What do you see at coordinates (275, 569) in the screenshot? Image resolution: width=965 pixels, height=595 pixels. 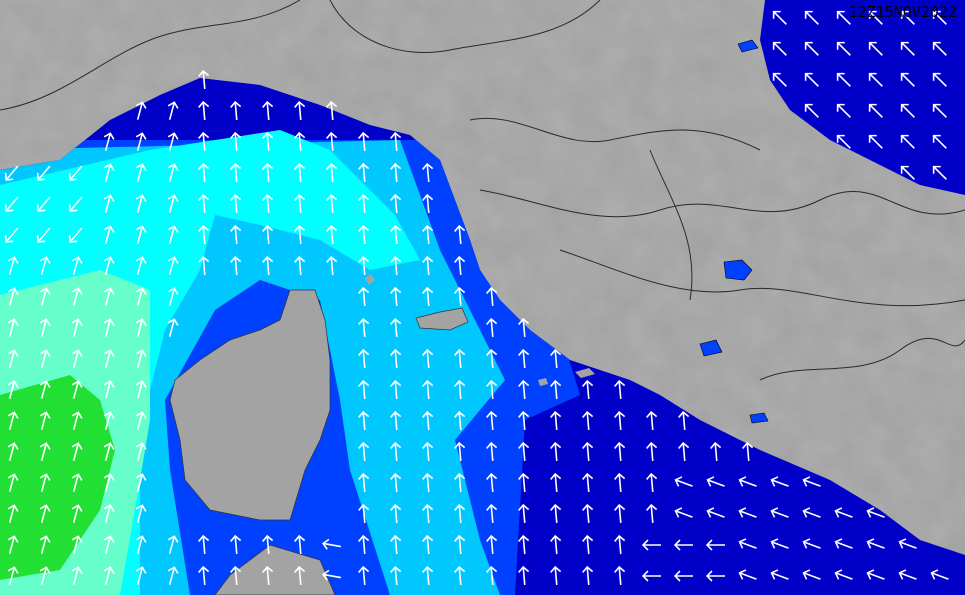 I see `sardinia` at bounding box center [275, 569].